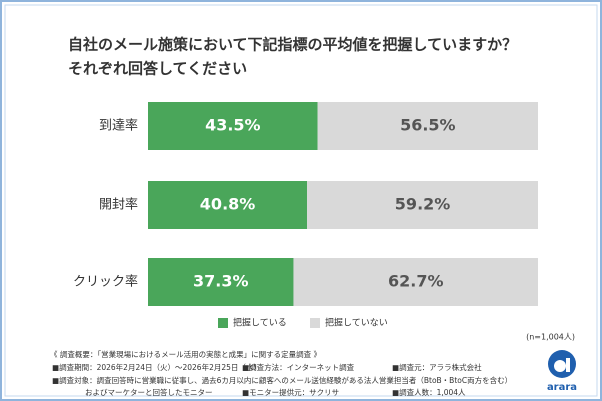  What do you see at coordinates (429, 392) in the screenshot?
I see `footer-text: ■調査人数：1,004人` at bounding box center [429, 392].